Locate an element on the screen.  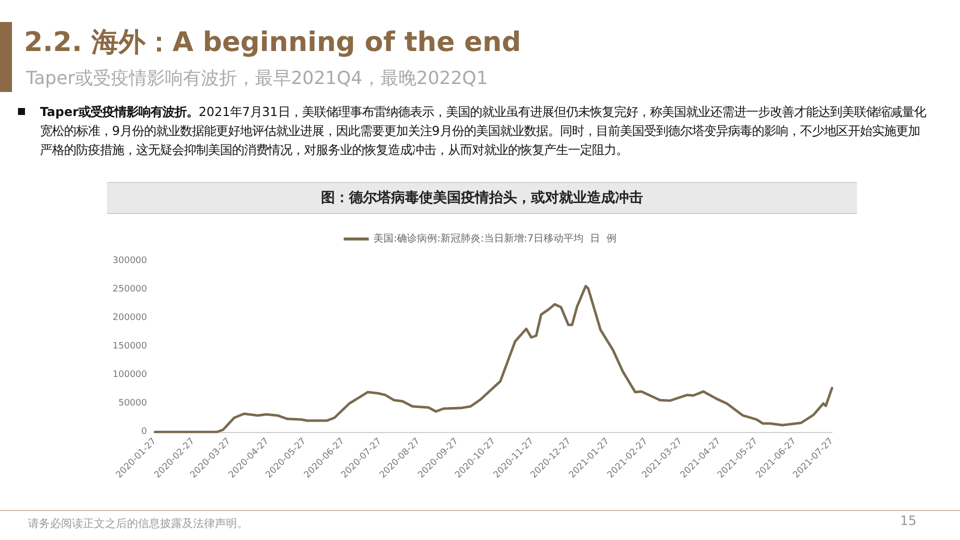
y-tick-label: 150000 is located at coordinates (130, 347).